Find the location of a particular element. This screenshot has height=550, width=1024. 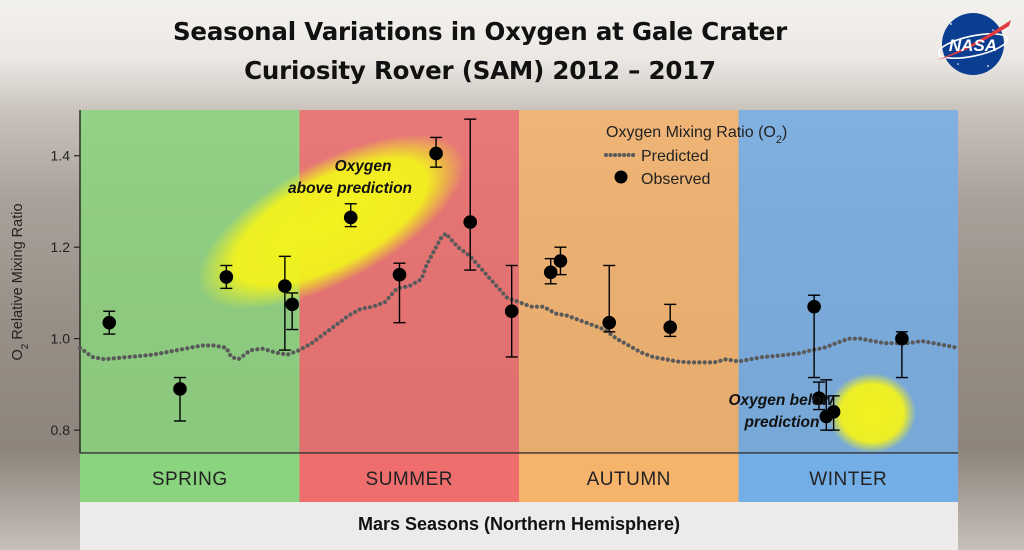

nasa-logo: NASA is located at coordinates (974, 44).